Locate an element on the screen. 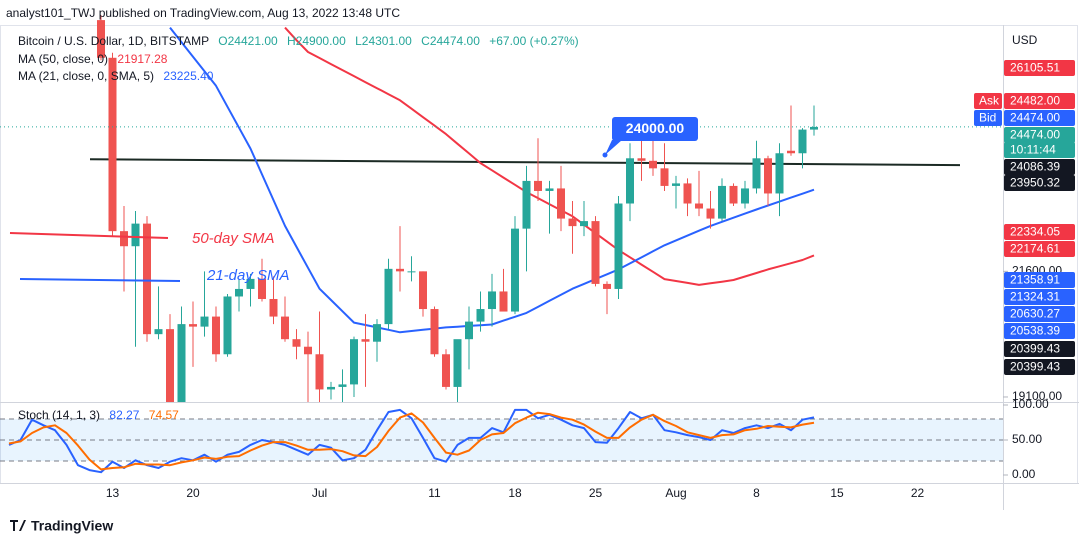  x-tick-label: 8 is located at coordinates (756, 493).